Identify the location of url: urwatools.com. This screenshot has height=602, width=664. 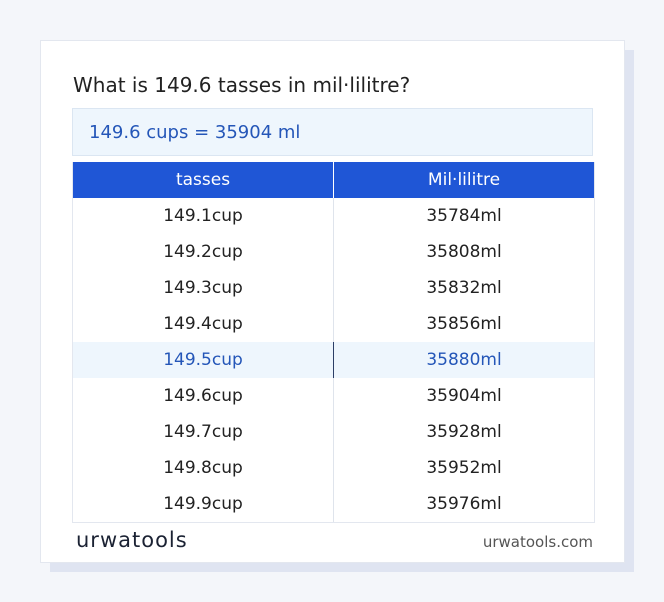
(537, 542).